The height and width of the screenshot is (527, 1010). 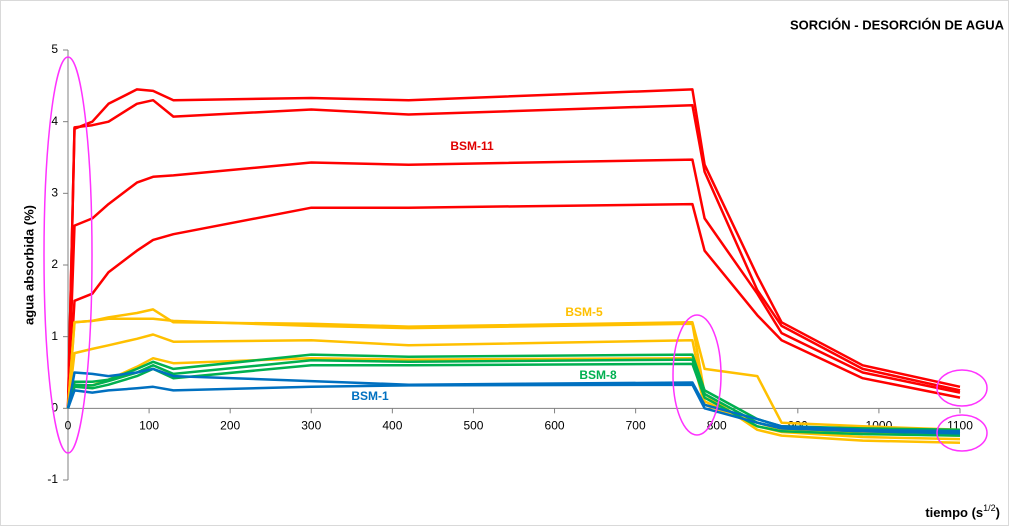 I want to click on x-tick-label: 700, so click(x=636, y=426).